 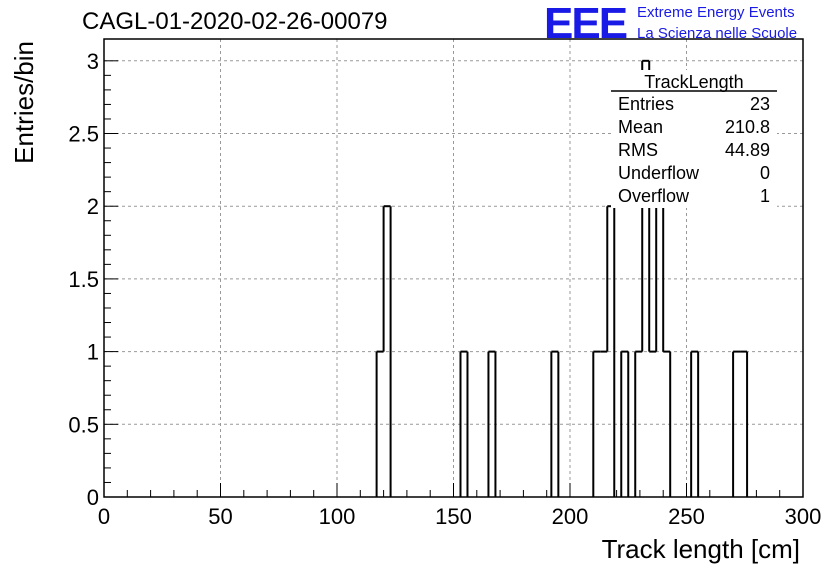 What do you see at coordinates (93, 352) in the screenshot?
I see `y-tick-label: 1` at bounding box center [93, 352].